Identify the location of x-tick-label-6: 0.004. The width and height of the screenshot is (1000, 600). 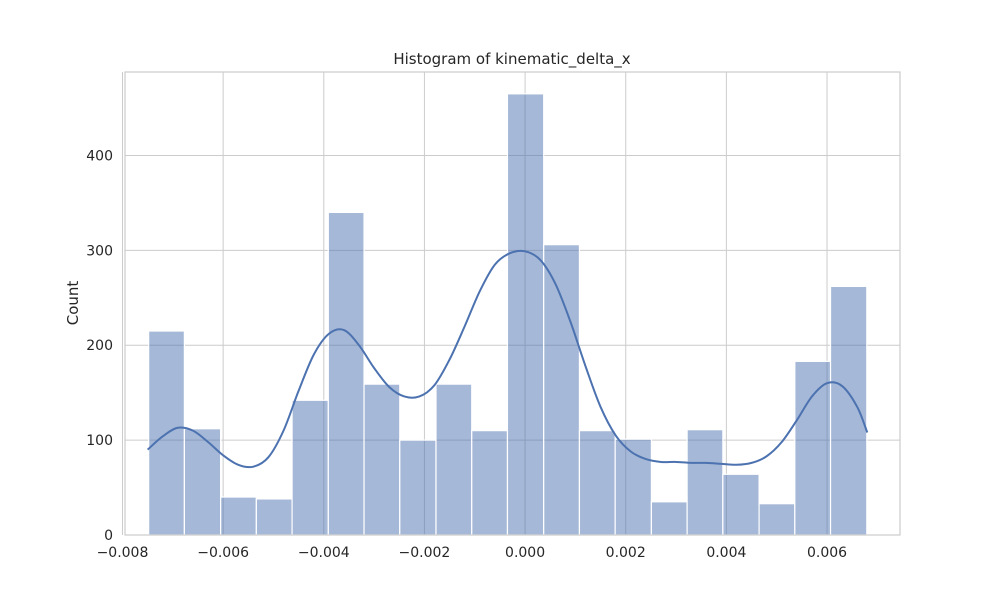
(726, 553).